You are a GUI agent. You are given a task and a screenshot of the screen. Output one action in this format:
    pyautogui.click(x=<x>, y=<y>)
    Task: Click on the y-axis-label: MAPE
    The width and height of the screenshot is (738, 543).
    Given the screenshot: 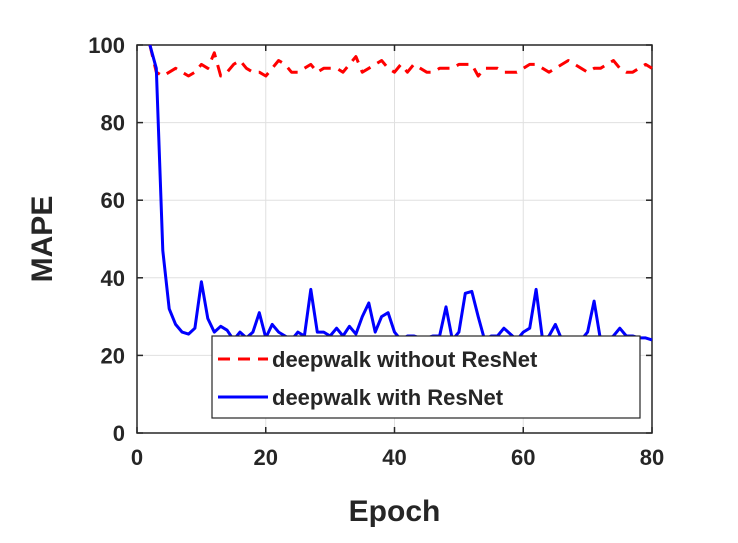 What is the action you would take?
    pyautogui.click(x=42, y=239)
    